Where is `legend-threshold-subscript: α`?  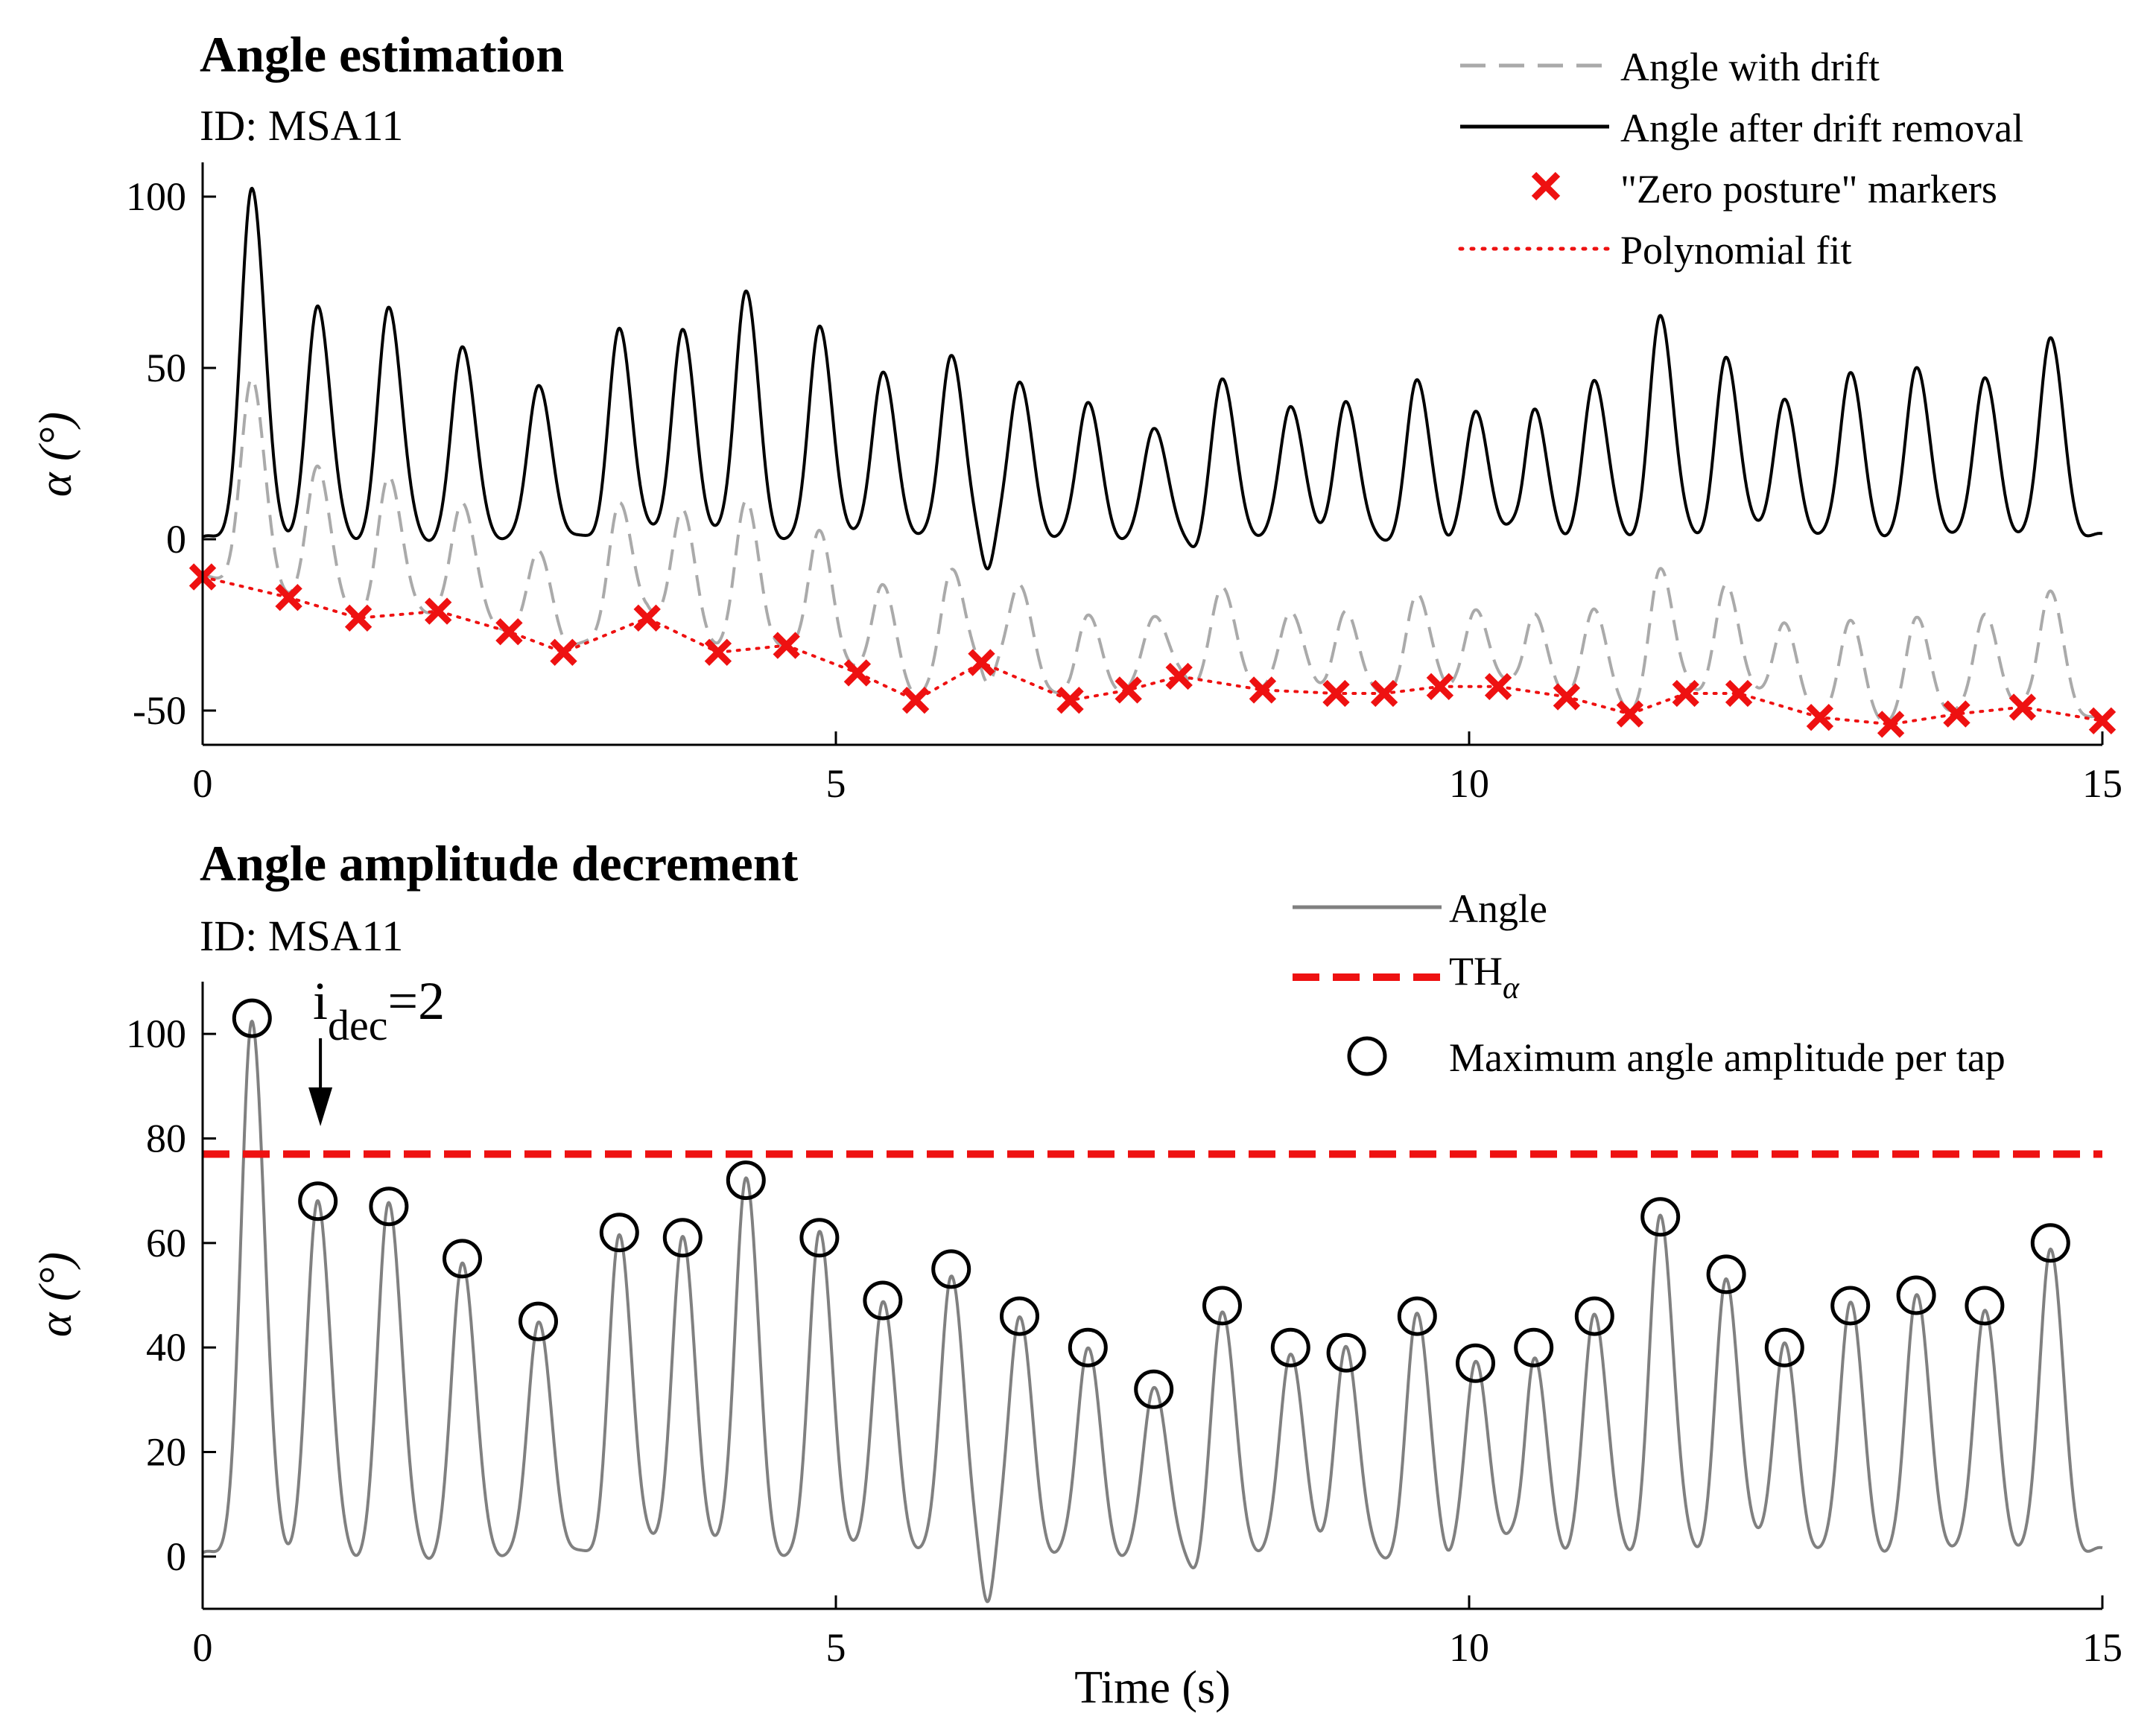
legend-threshold-subscript: α is located at coordinates (1511, 988).